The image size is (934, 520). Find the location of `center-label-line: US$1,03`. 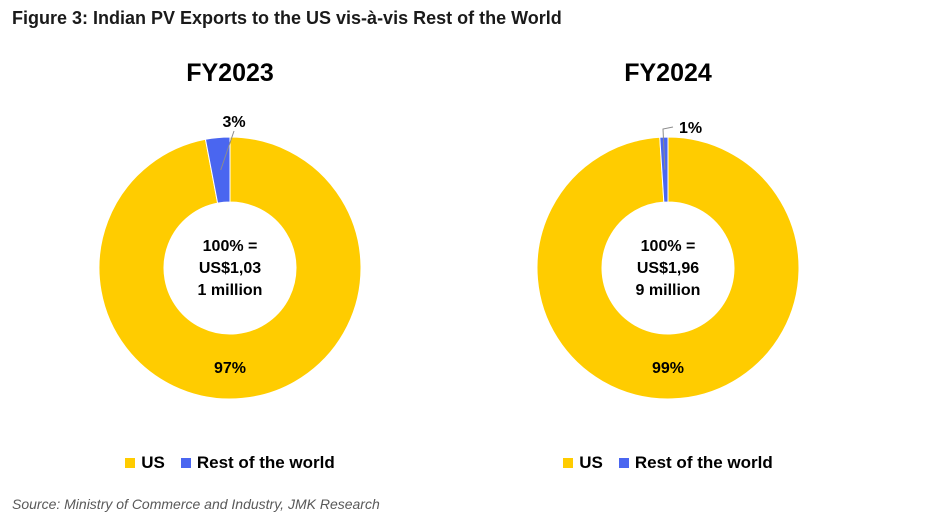

center-label-line: US$1,03 is located at coordinates (230, 268).